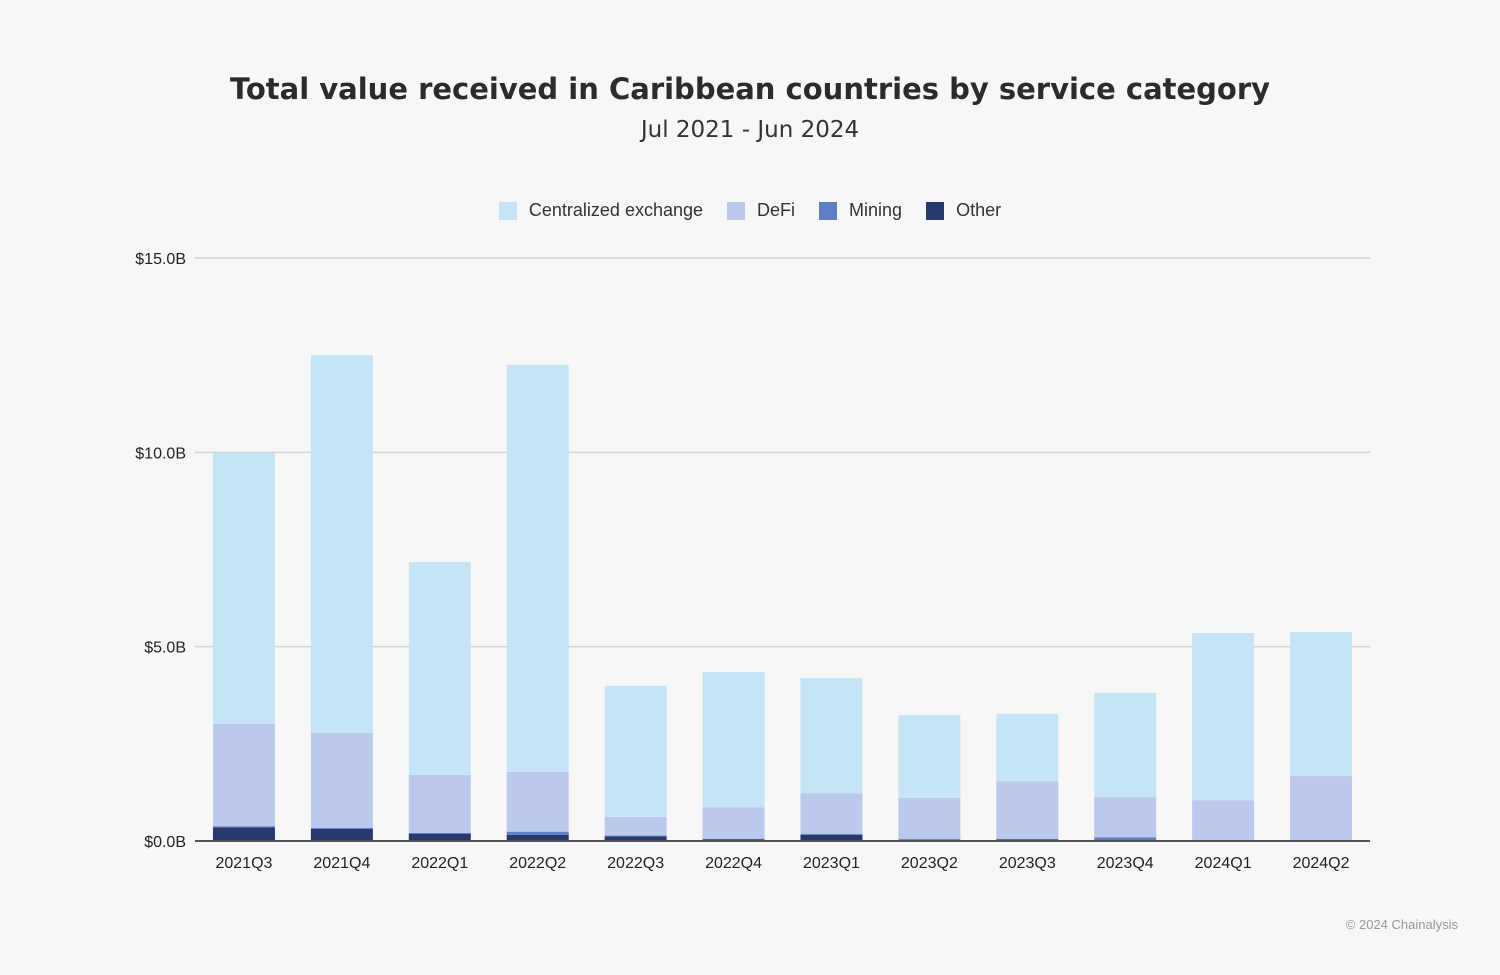  Describe the element at coordinates (160, 259) in the screenshot. I see `y-tick-label: $15.0B` at that location.